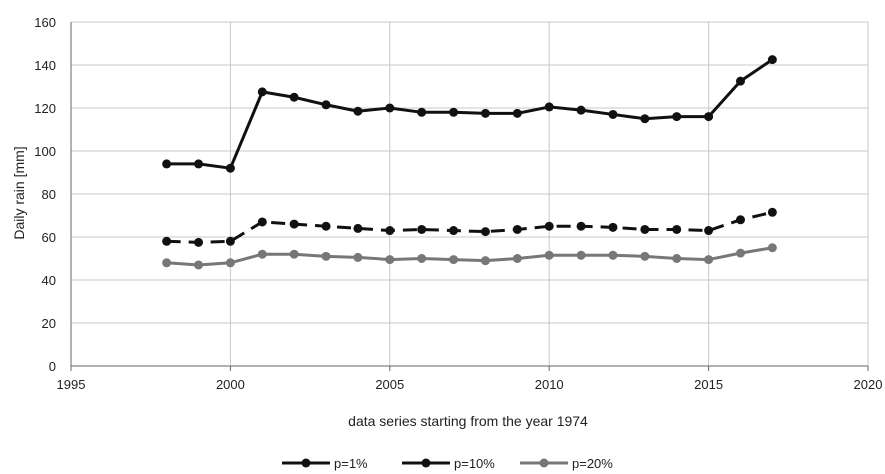 This screenshot has height=474, width=885. What do you see at coordinates (49, 280) in the screenshot?
I see `y-tick-label: 40` at bounding box center [49, 280].